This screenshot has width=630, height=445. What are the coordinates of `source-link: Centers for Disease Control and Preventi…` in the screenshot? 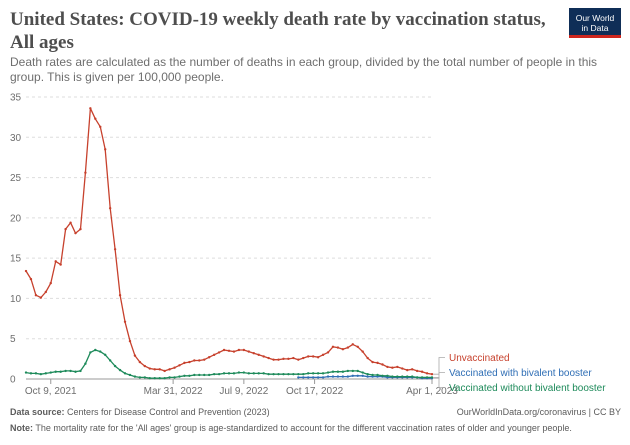 It's located at (168, 412).